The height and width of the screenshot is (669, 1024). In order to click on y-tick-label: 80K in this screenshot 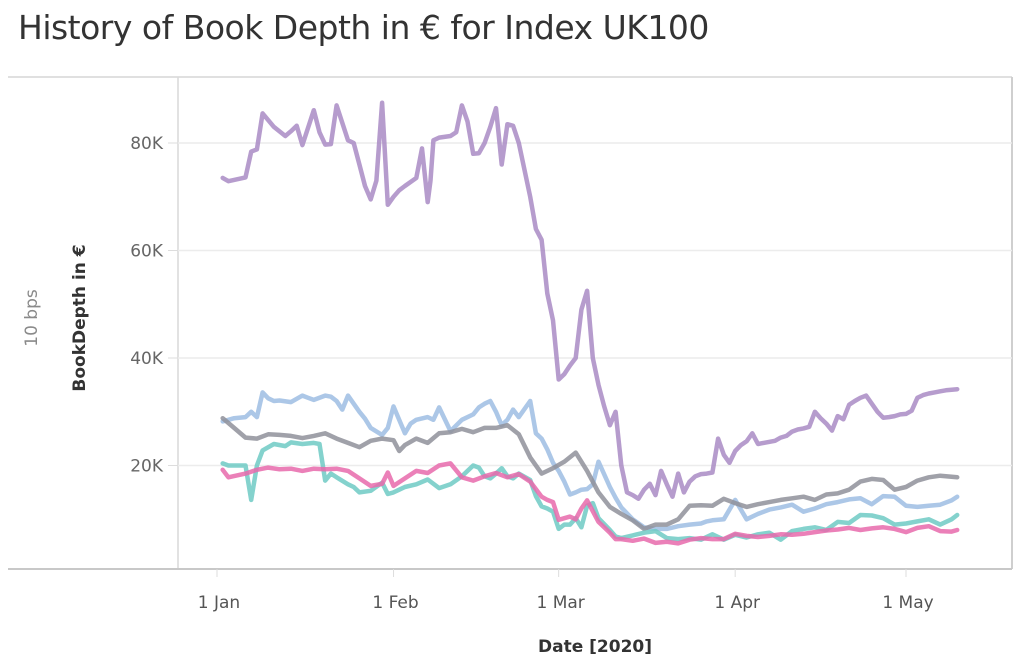, I will do `click(147, 144)`.